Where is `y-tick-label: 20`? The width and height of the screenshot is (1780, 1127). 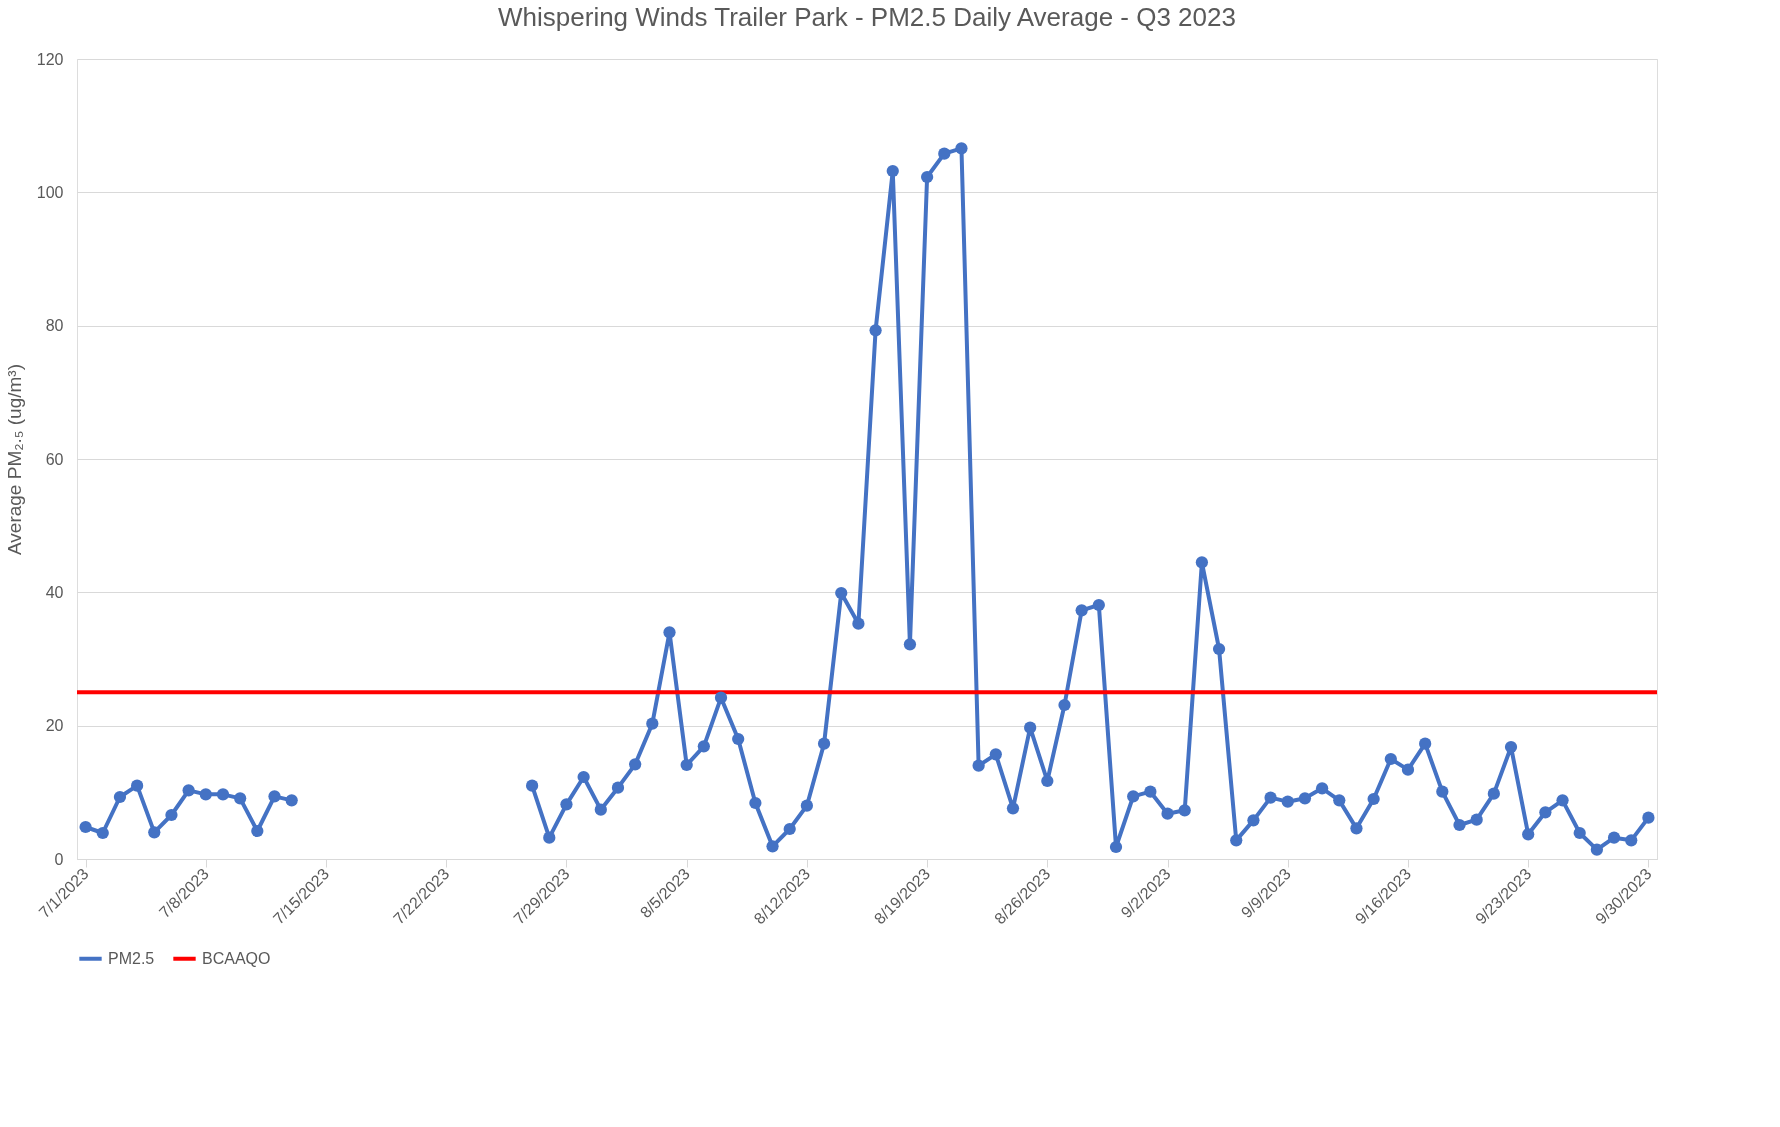 y-tick-label: 20 is located at coordinates (54, 726).